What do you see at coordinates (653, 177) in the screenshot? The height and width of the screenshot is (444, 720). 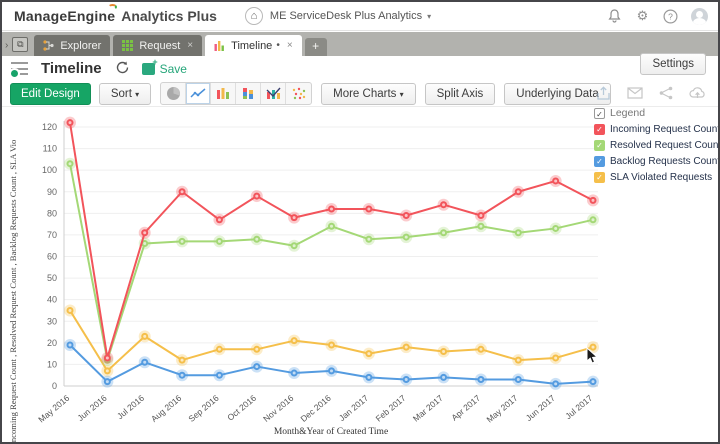 I see `legend-item-sla: ✓ SLA Violated Requests` at bounding box center [653, 177].